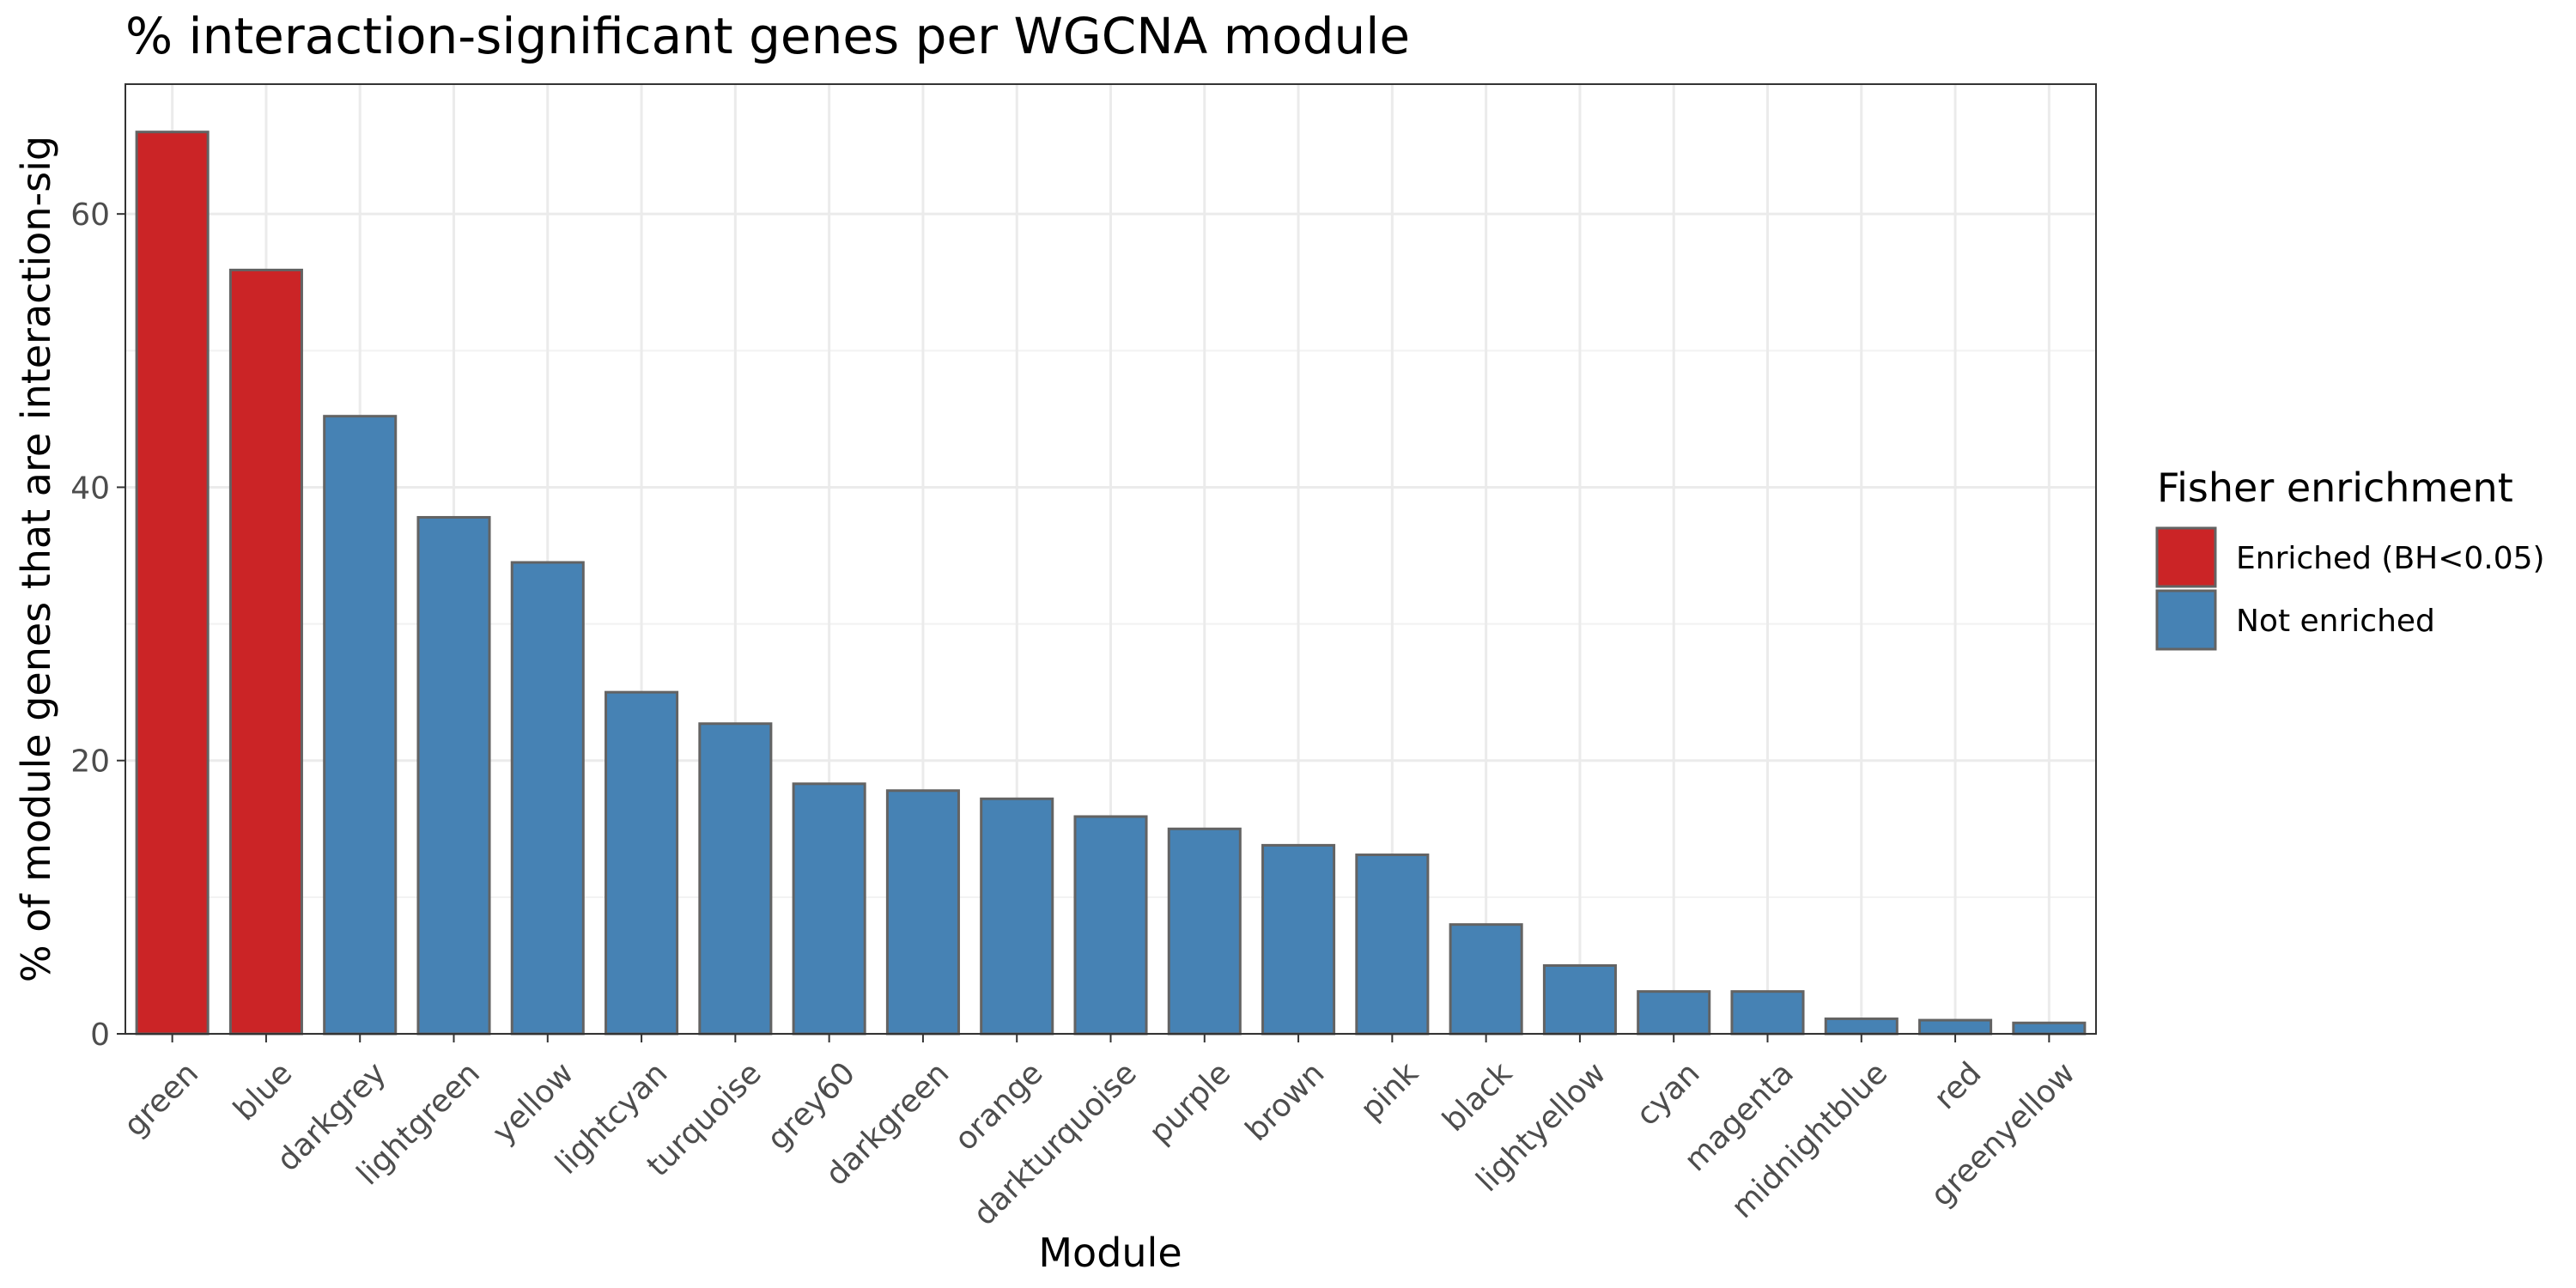  Describe the element at coordinates (1478, 1097) in the screenshot. I see `x-tick-label: black` at that location.